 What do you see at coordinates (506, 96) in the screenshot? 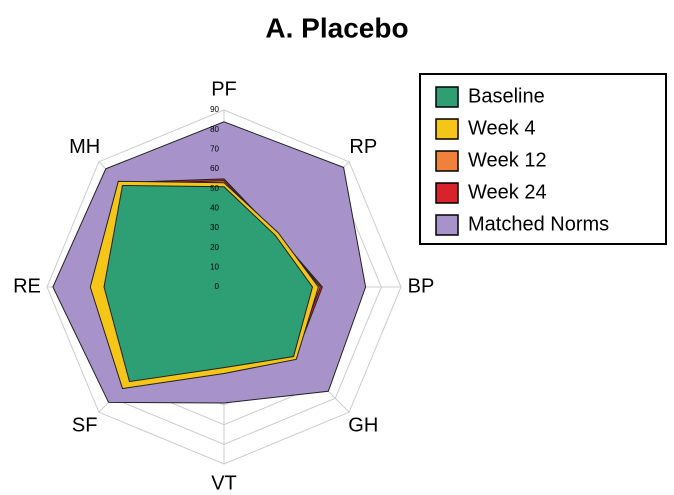
I see `legend-label: Baseline` at bounding box center [506, 96].